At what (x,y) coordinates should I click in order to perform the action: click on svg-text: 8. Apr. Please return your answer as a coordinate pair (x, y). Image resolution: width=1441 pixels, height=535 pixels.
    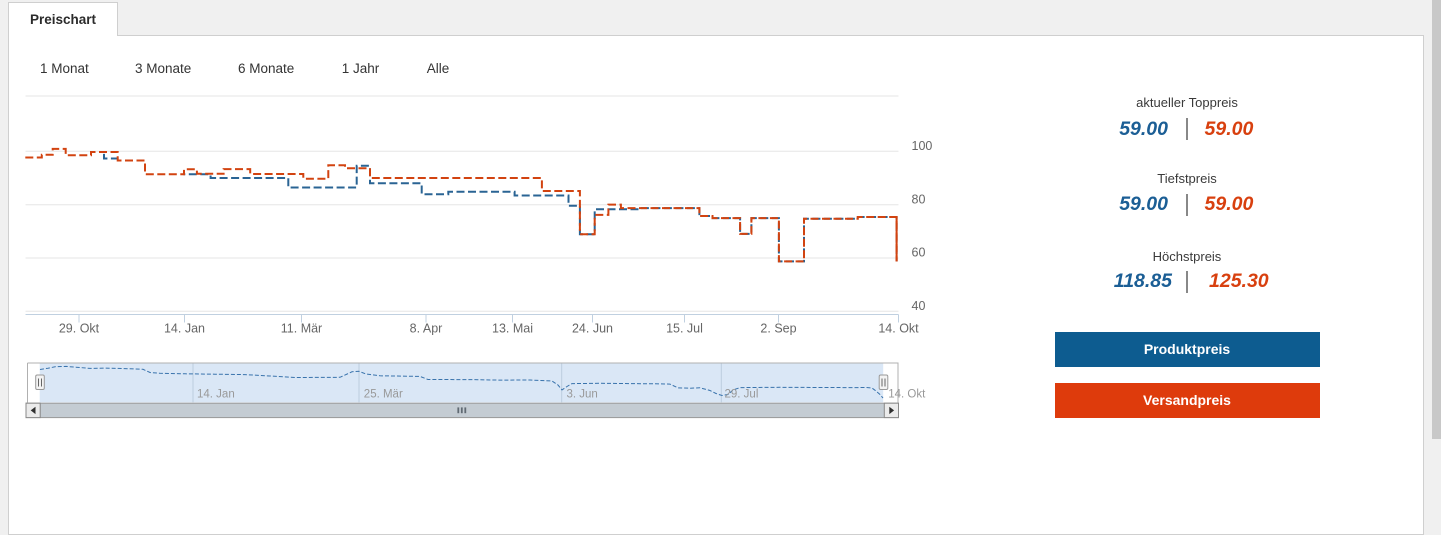
    Looking at the image, I should click on (426, 329).